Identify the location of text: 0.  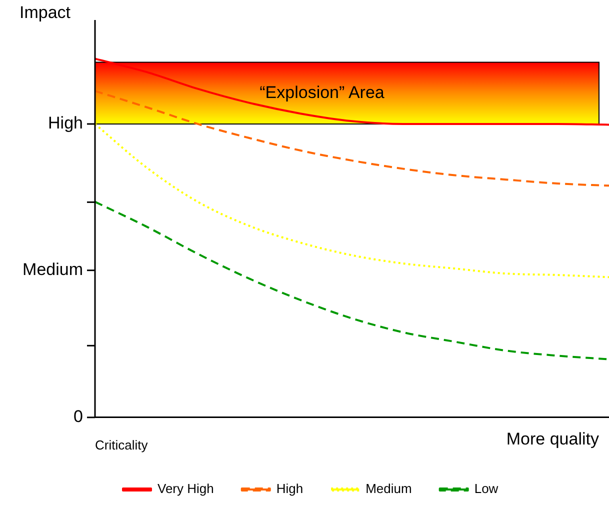
(78, 416).